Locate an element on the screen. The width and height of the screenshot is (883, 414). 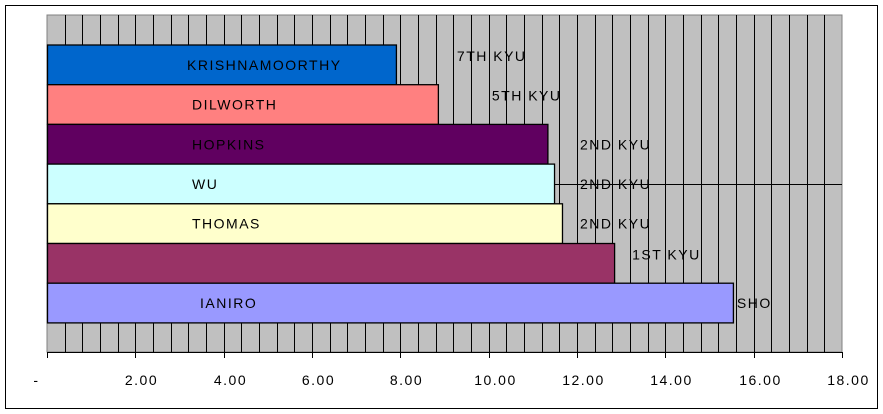
bar-rank-label: 1ST KYU is located at coordinates (666, 254).